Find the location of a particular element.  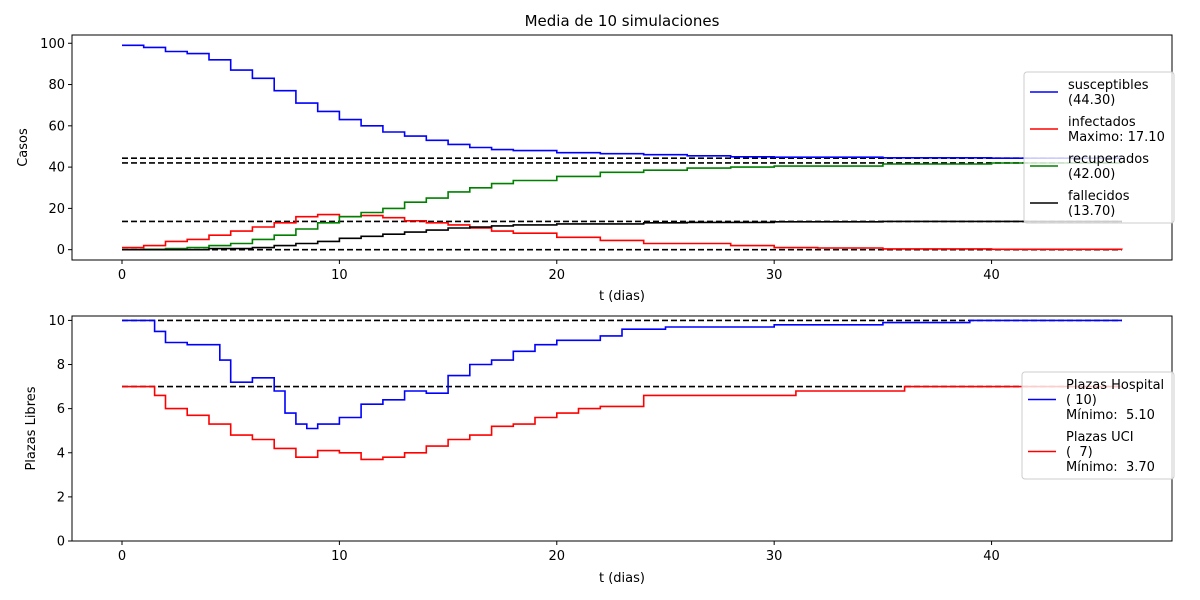

legend-label: (13.70) is located at coordinates (1091, 211).